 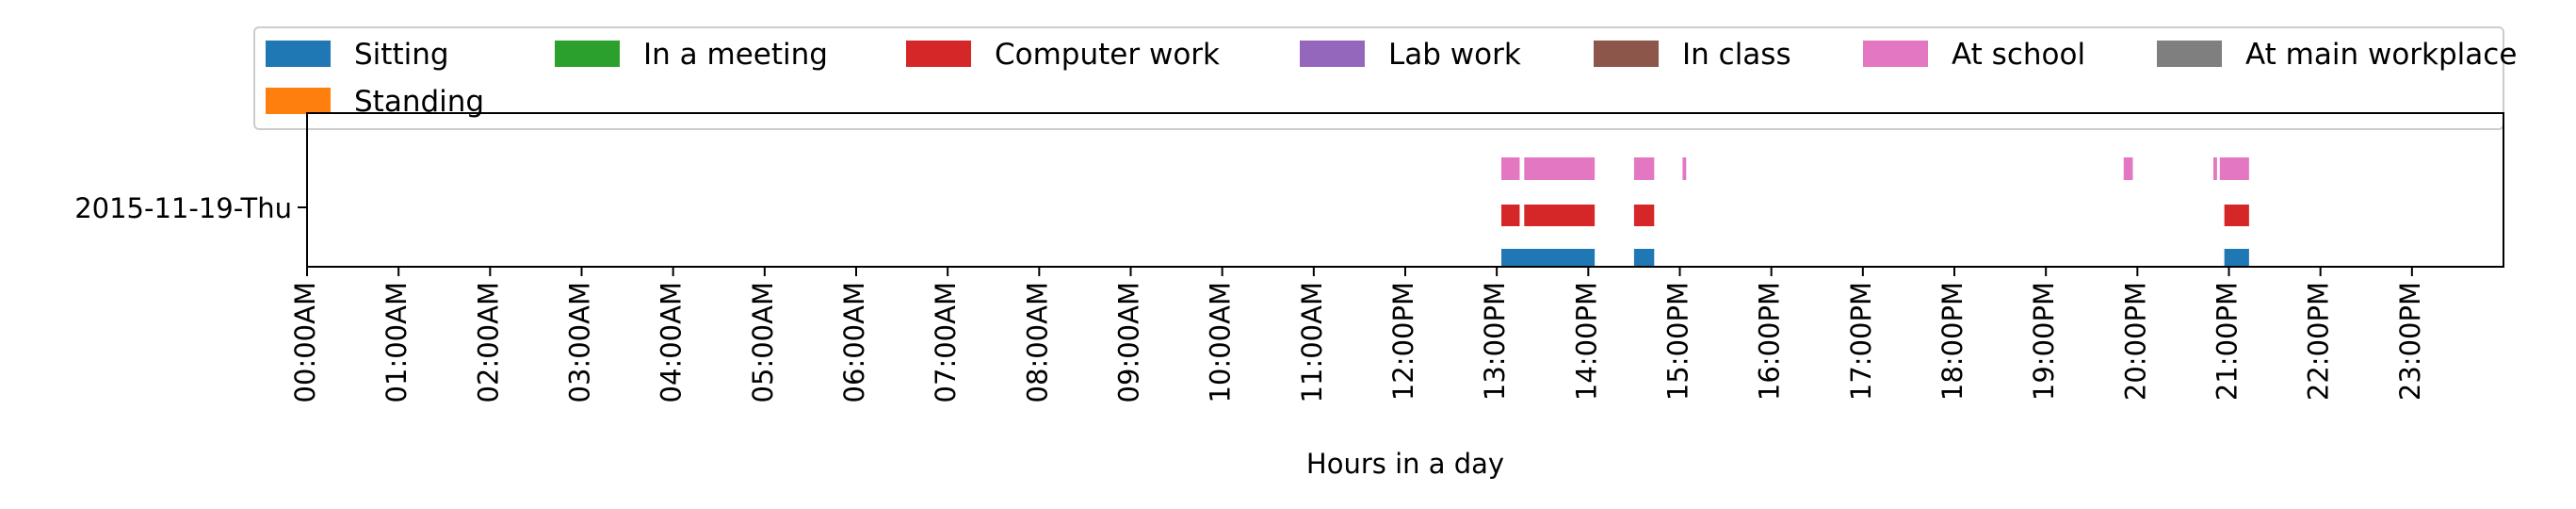 I want to click on x-tick-label-13: 13:00PM, so click(x=1495, y=341).